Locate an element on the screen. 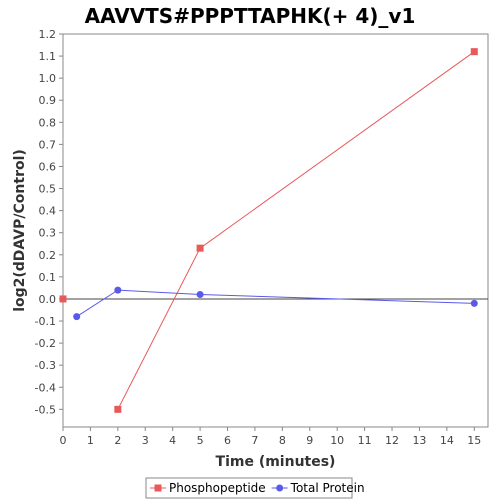  legend-box is located at coordinates (249, 488).